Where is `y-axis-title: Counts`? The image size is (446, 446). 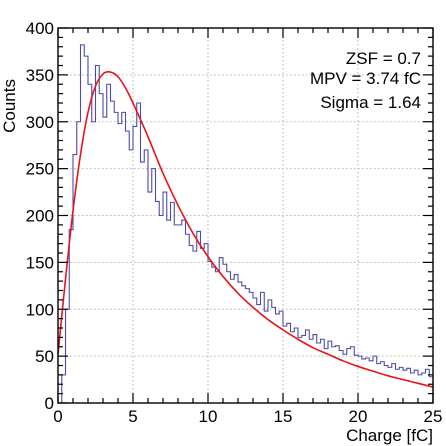 y-axis-title: Counts is located at coordinates (9, 106).